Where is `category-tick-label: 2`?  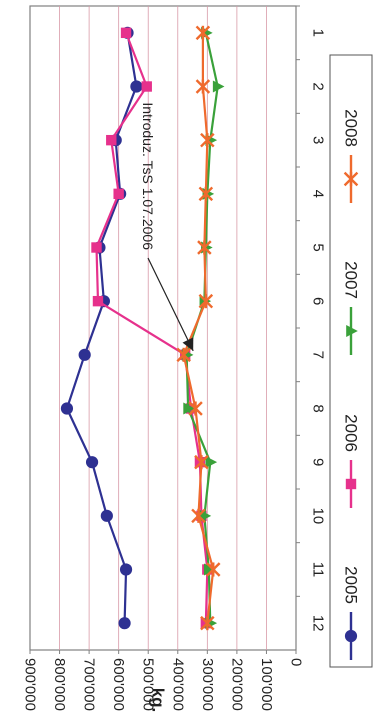
category-tick-label: 2 is located at coordinates (318, 86).